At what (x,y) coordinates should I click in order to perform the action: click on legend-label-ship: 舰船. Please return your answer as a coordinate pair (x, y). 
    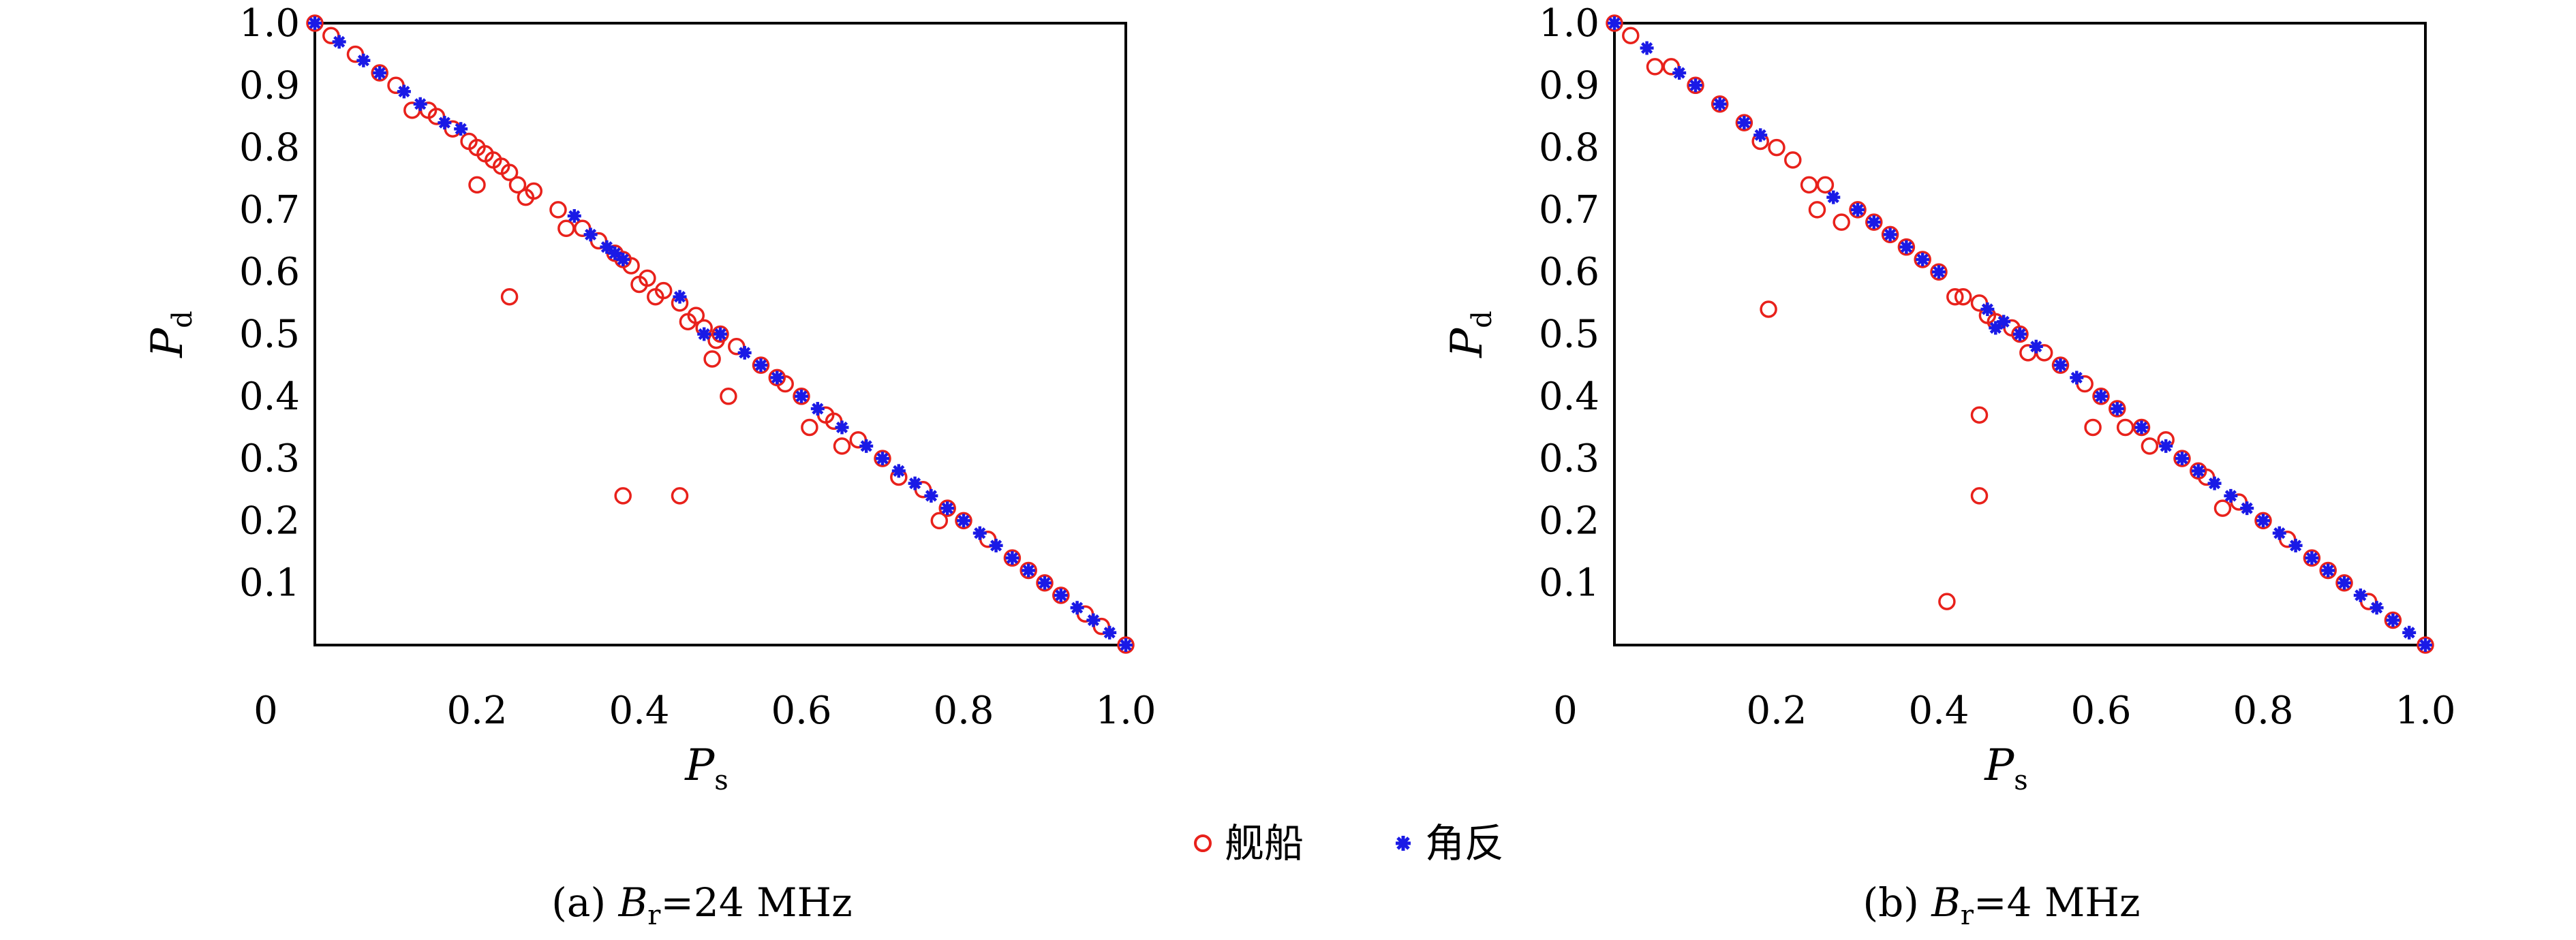
    Looking at the image, I should click on (1264, 843).